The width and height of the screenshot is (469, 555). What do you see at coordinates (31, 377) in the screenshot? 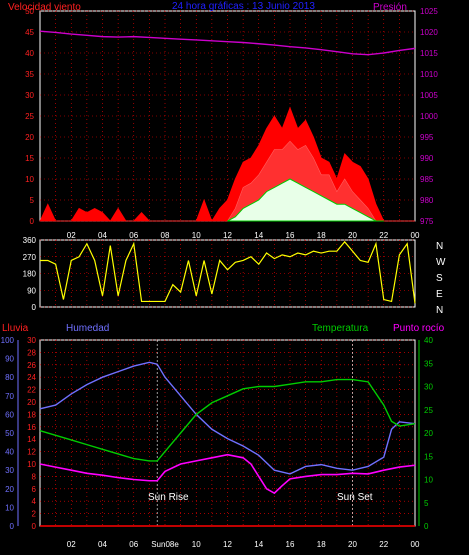
I see `rain-tick-label: 24` at bounding box center [31, 377].